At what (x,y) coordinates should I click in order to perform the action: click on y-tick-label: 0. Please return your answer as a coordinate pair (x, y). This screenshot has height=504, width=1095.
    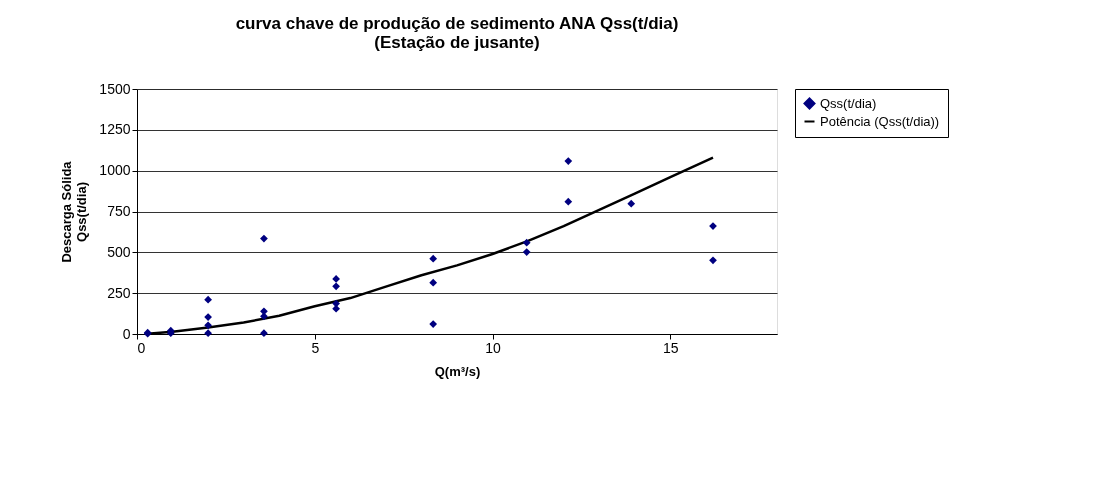
    Looking at the image, I should click on (126, 333).